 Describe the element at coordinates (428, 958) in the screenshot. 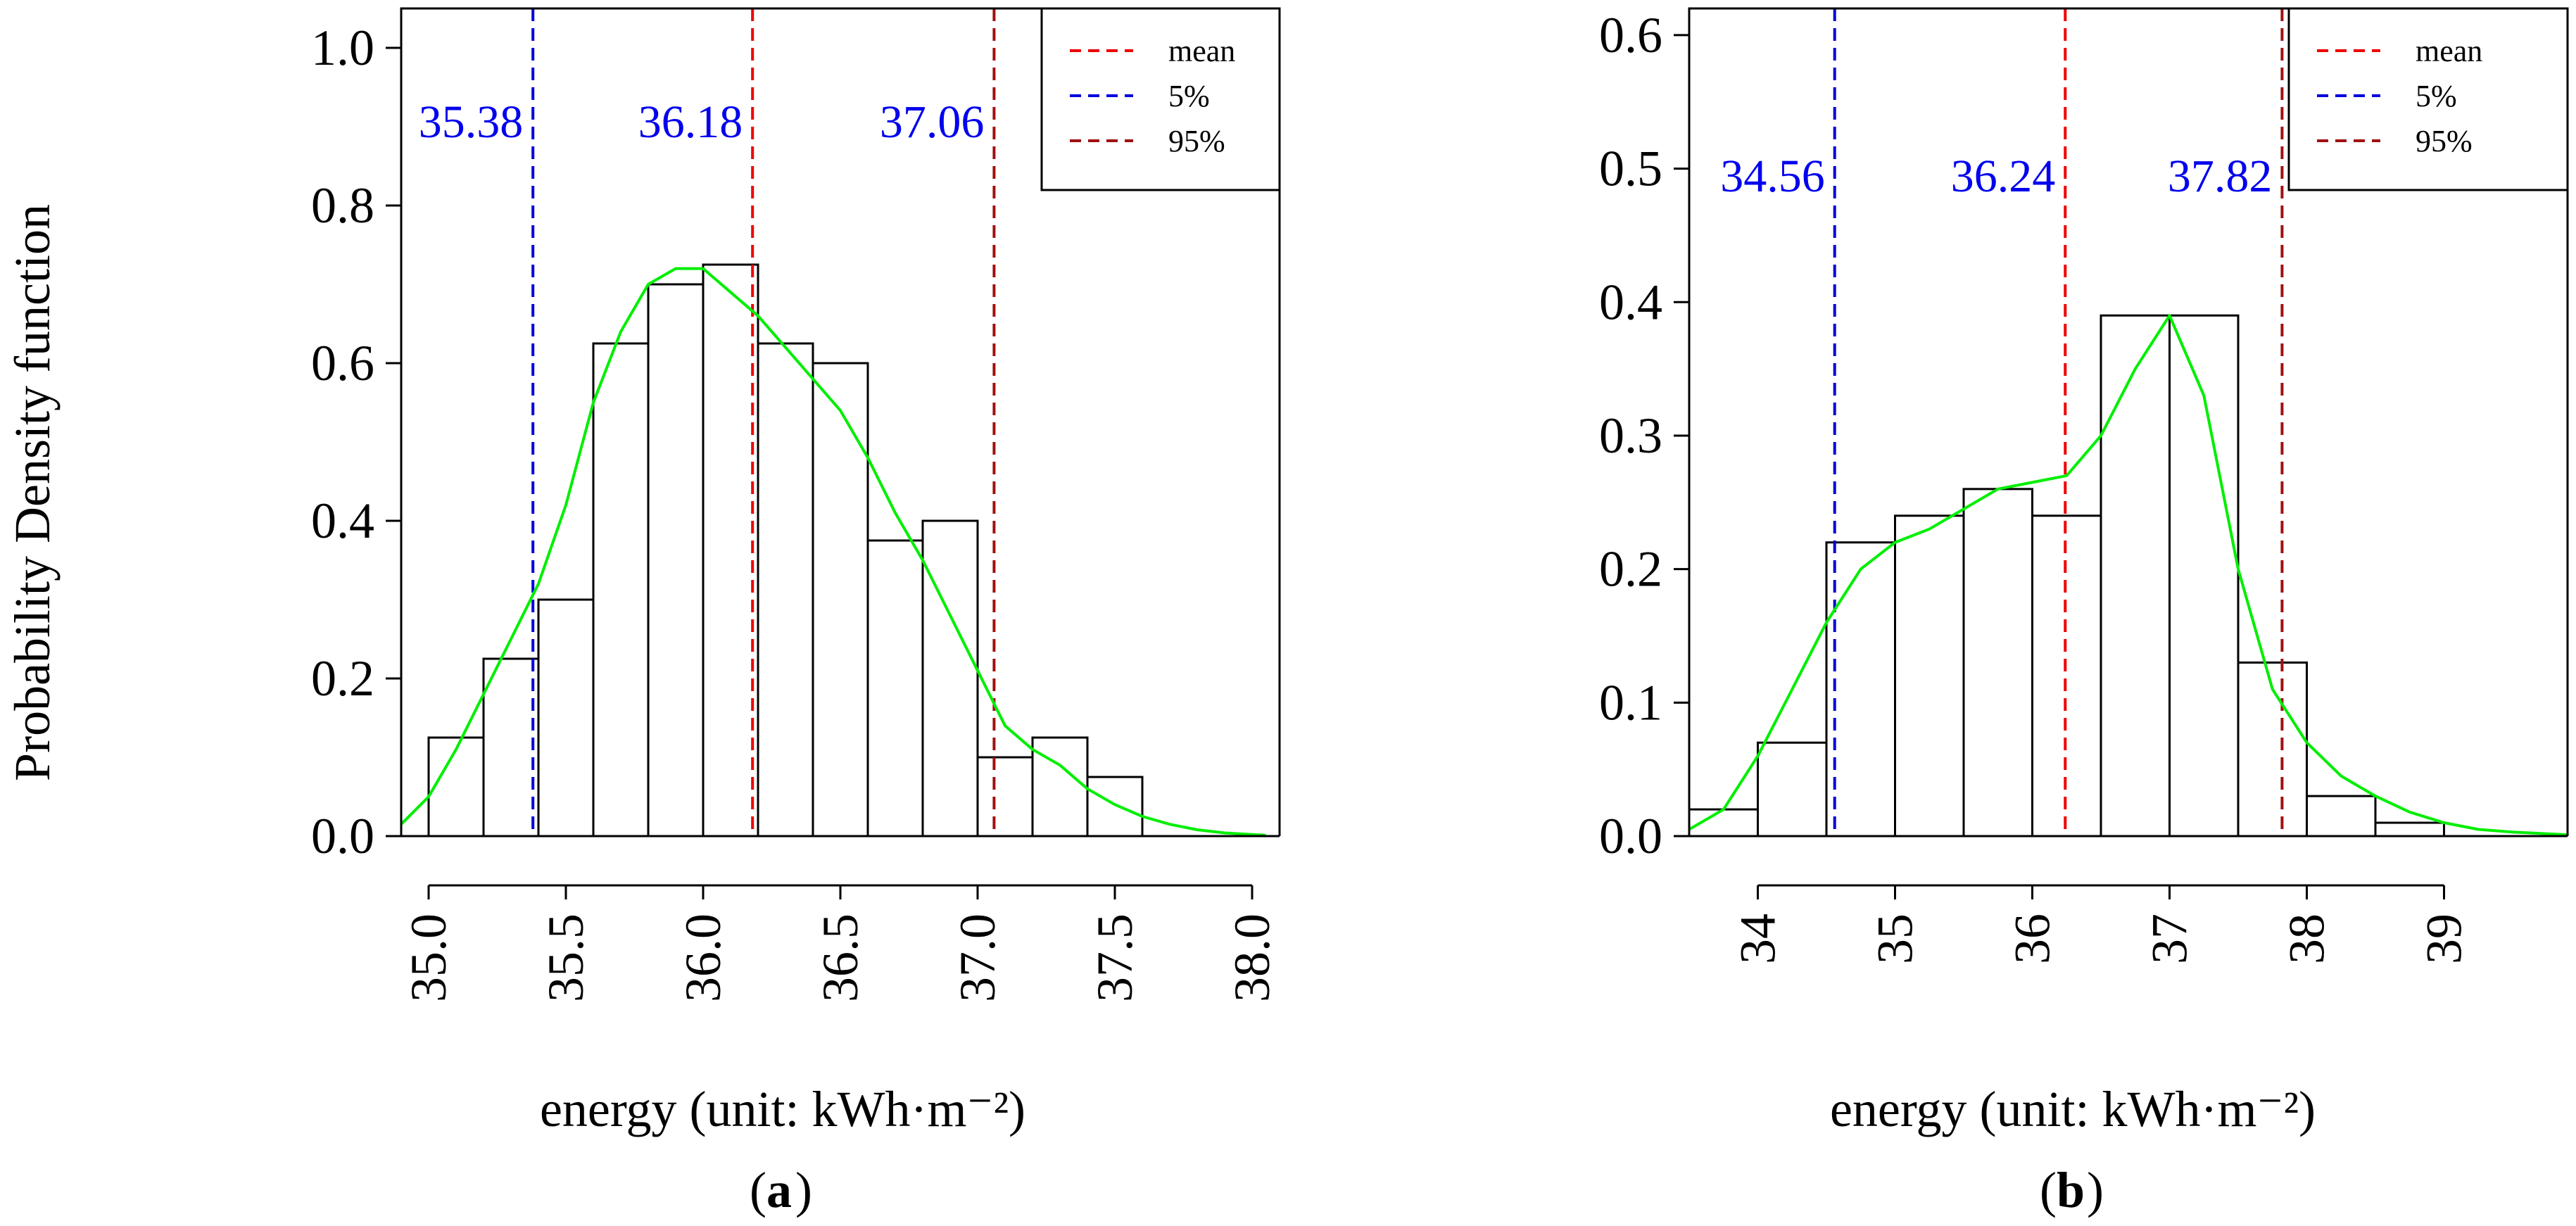

I see `panel-a-x-tick-label-0: 35.0` at that location.